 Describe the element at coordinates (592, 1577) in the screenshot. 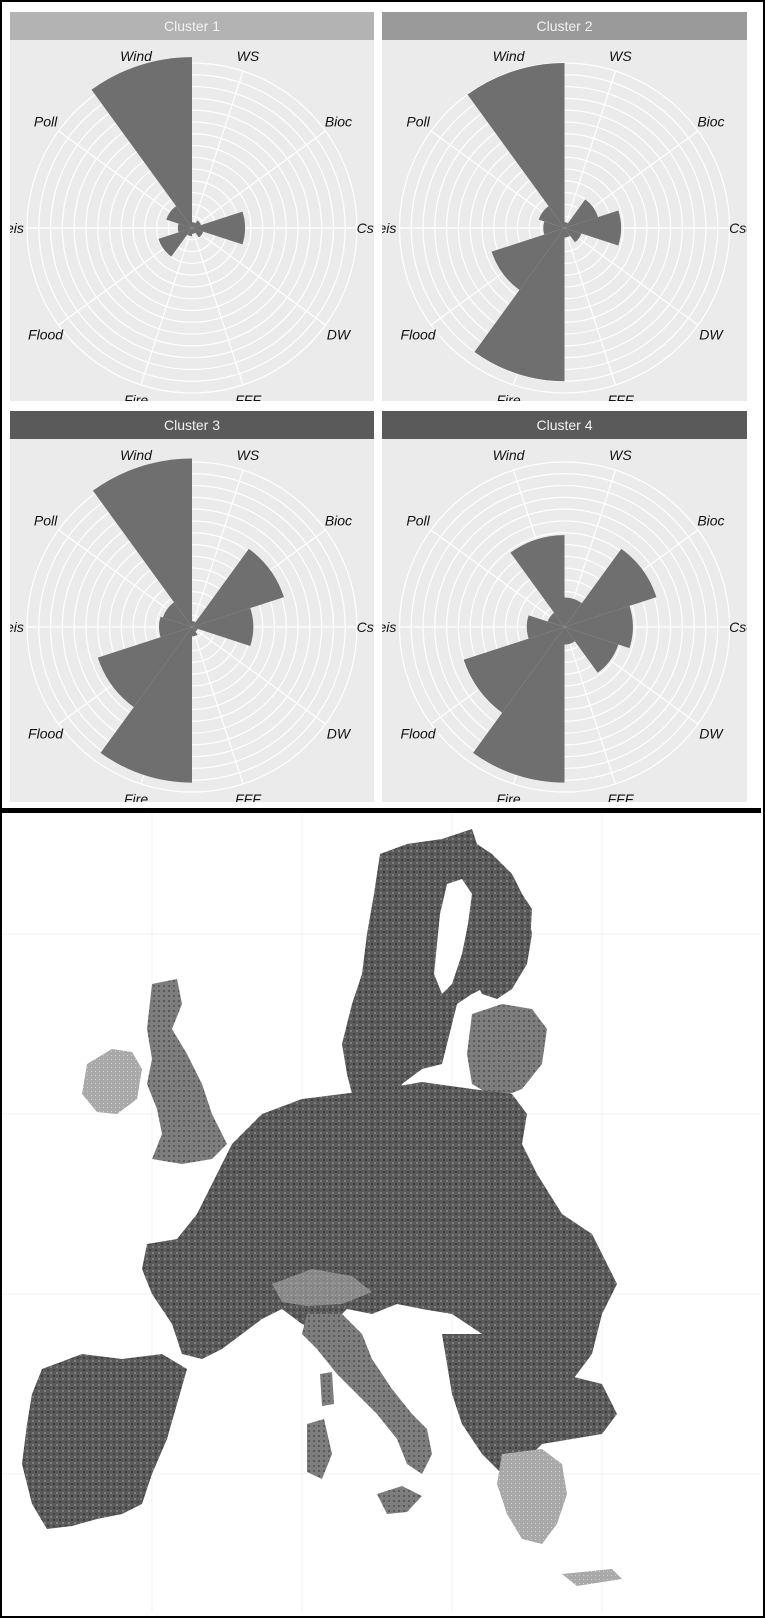

I see `crete-region` at that location.